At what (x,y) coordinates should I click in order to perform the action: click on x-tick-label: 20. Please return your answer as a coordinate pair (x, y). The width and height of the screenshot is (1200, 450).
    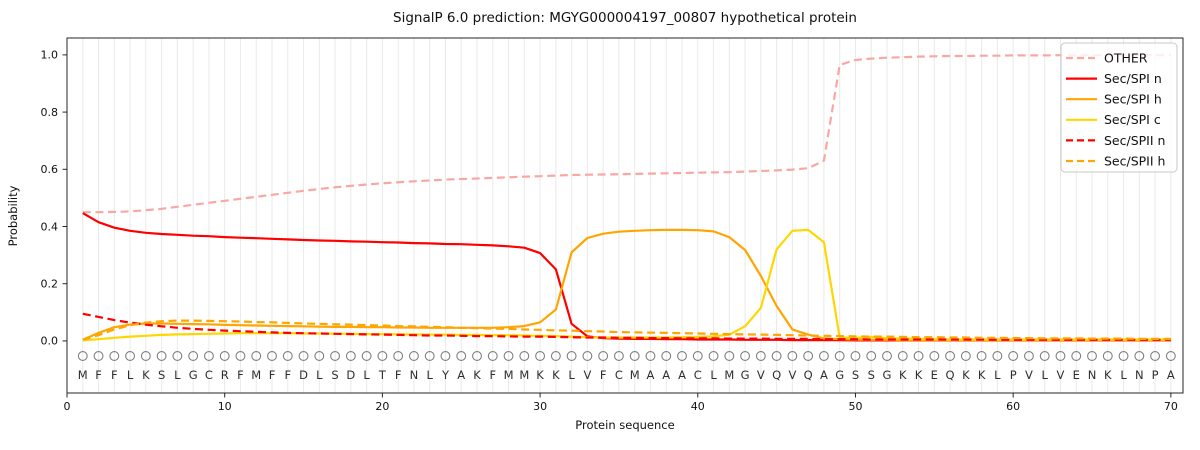
    Looking at the image, I should click on (382, 406).